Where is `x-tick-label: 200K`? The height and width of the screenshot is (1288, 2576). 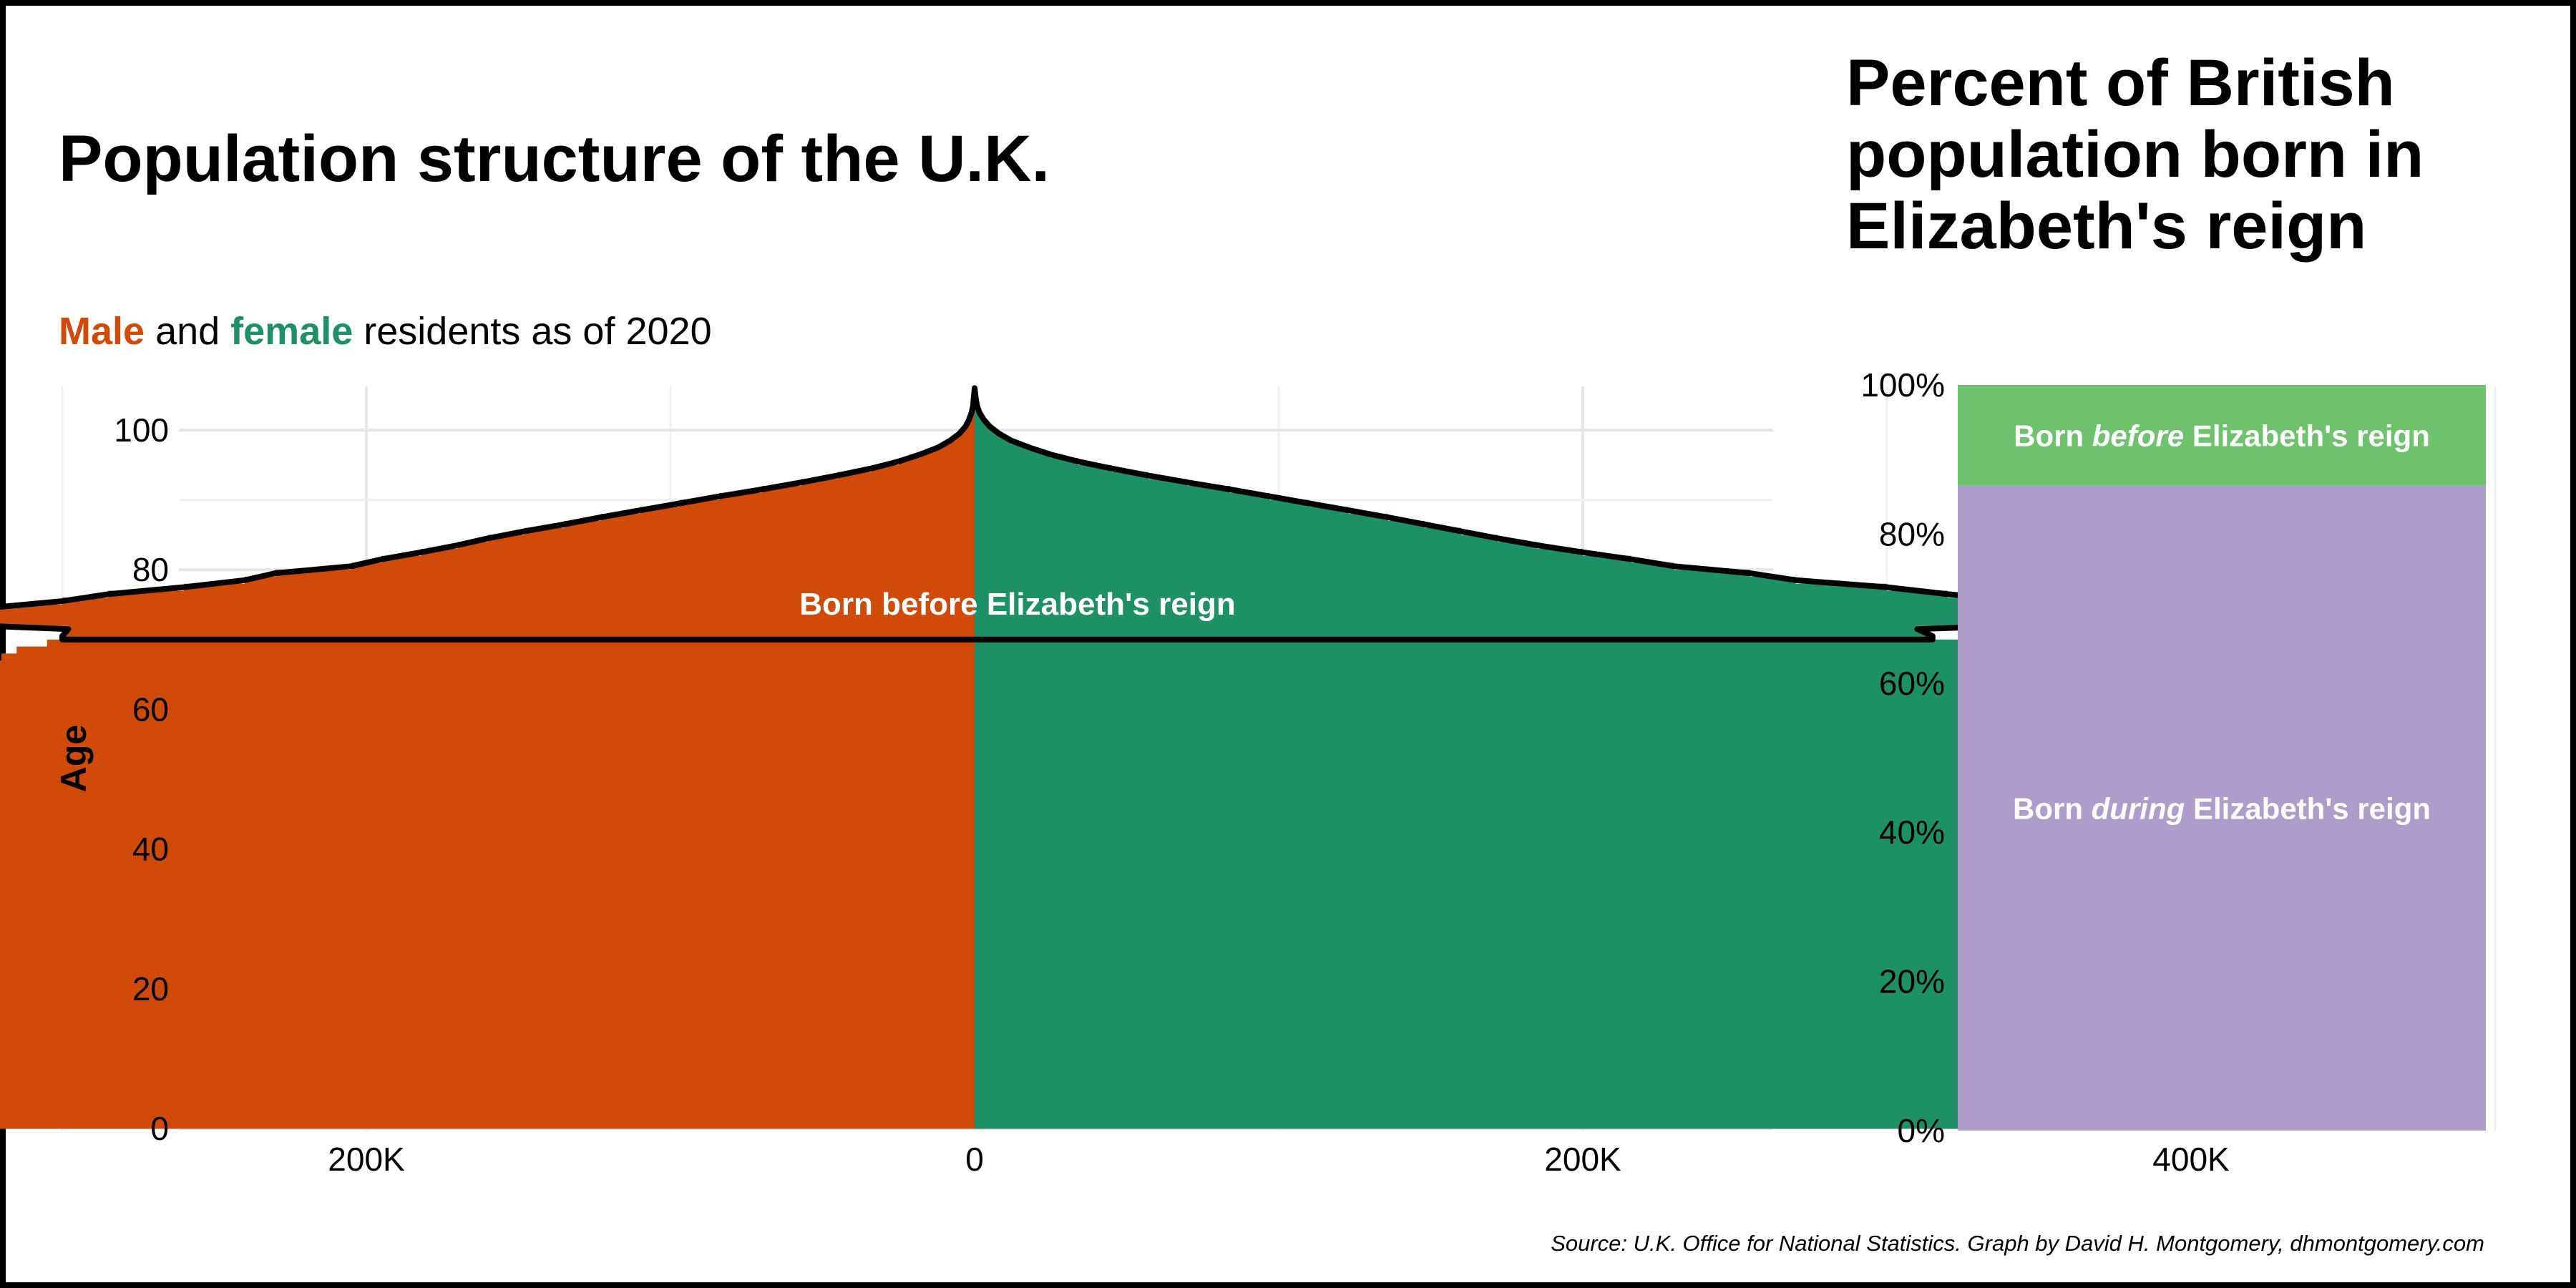 x-tick-label: 200K is located at coordinates (366, 1159).